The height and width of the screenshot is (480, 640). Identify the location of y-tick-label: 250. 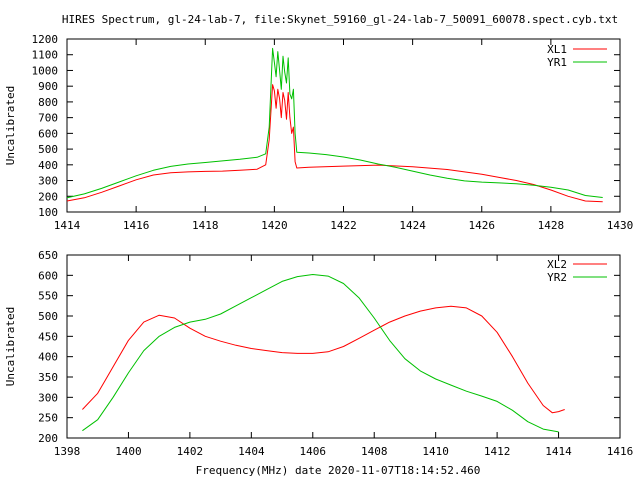
(48, 418).